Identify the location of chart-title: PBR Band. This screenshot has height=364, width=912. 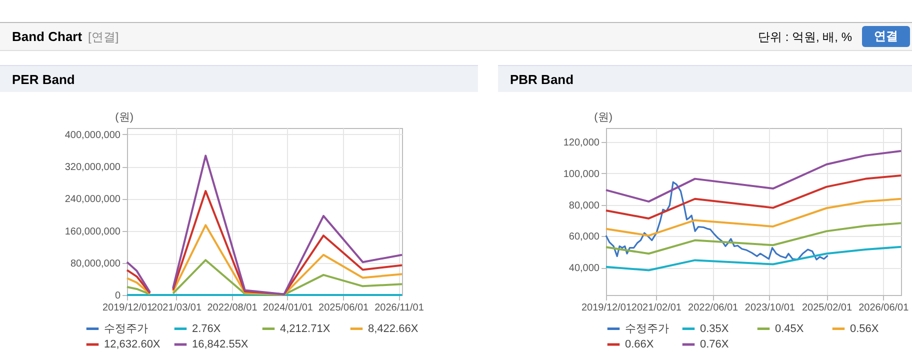
(705, 78).